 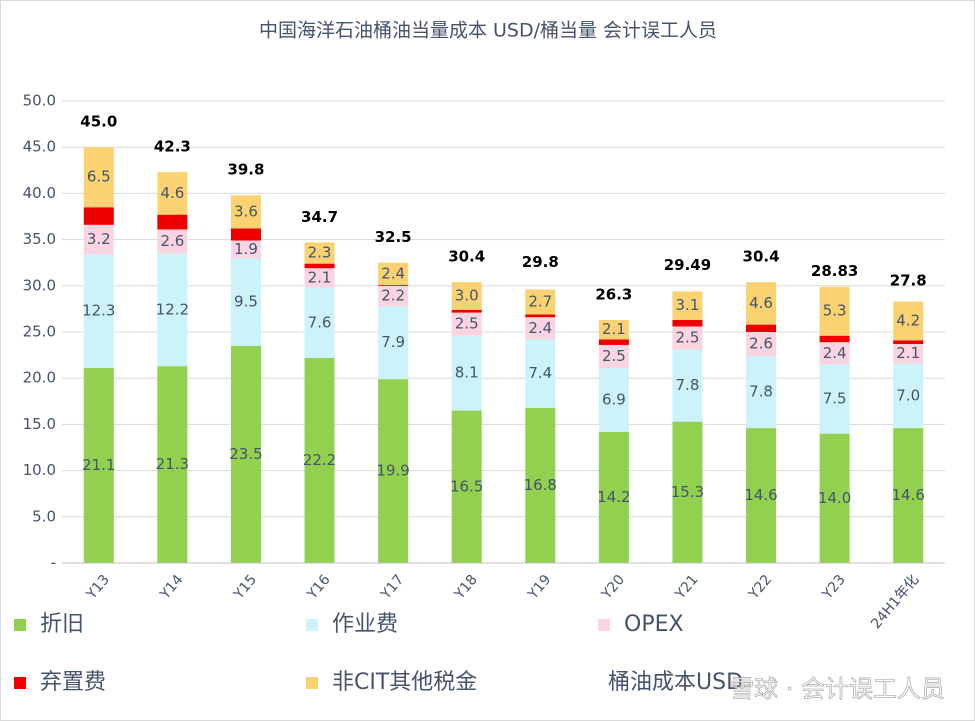 I want to click on data-label: 2.4, so click(x=393, y=273).